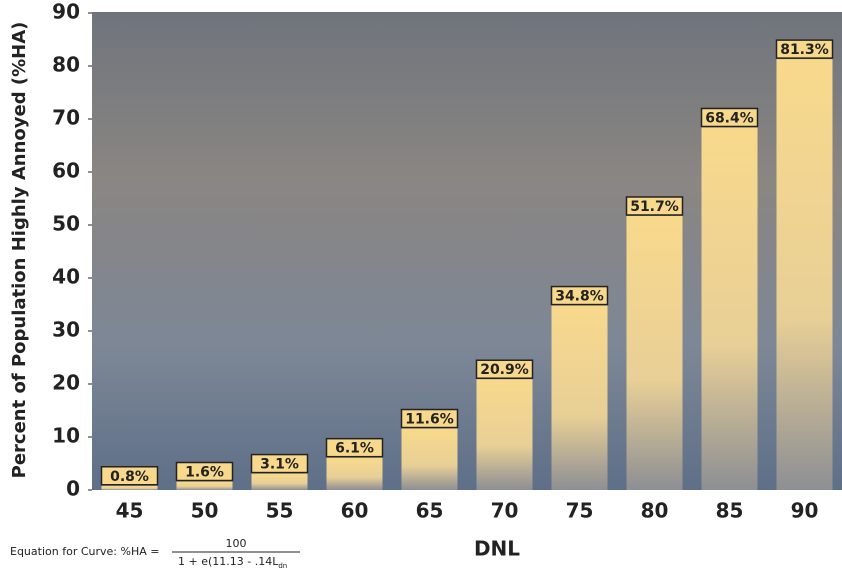 The image size is (842, 575). I want to click on x-tick-label: 85, so click(730, 511).